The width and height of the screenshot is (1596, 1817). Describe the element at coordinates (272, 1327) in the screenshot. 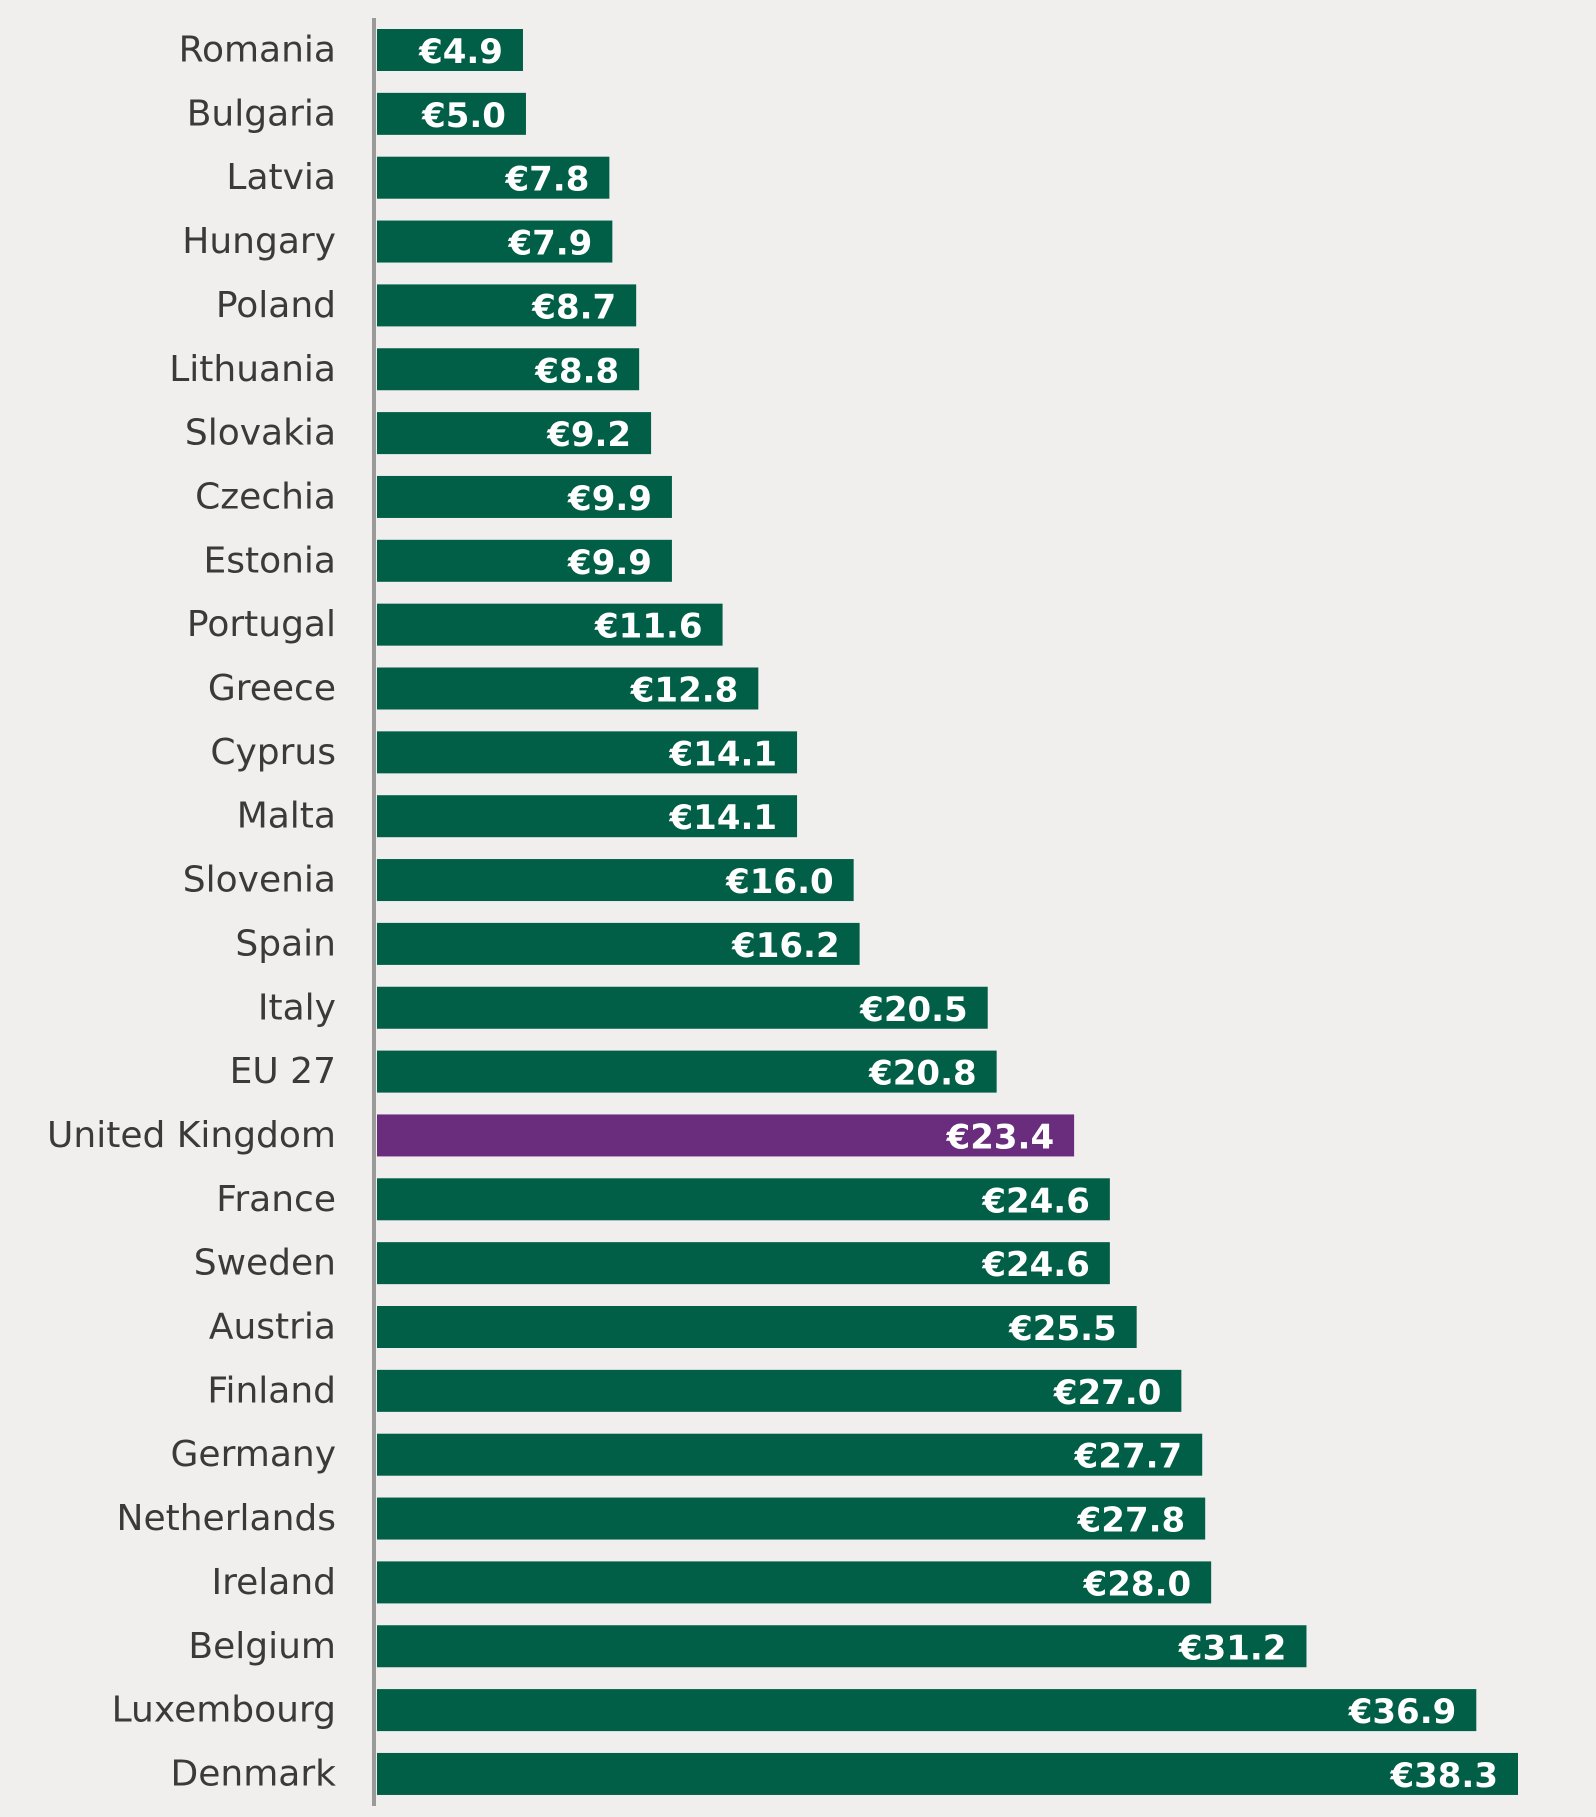

I see `category-label: Austria` at that location.